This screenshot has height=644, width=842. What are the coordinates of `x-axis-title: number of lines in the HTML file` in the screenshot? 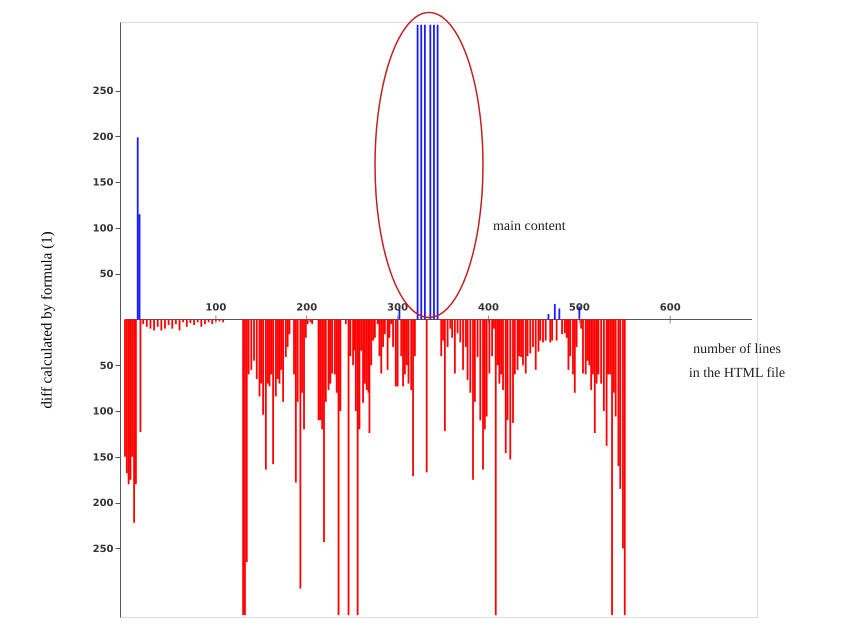 It's located at (737, 361).